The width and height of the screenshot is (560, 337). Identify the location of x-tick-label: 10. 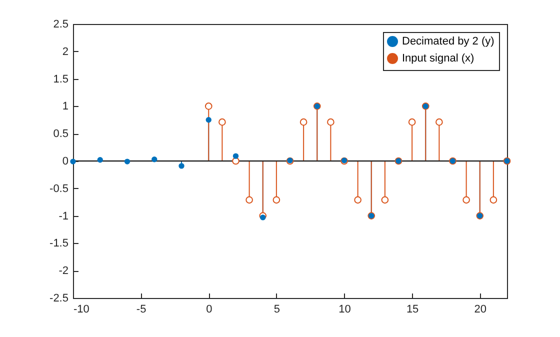
(344, 310).